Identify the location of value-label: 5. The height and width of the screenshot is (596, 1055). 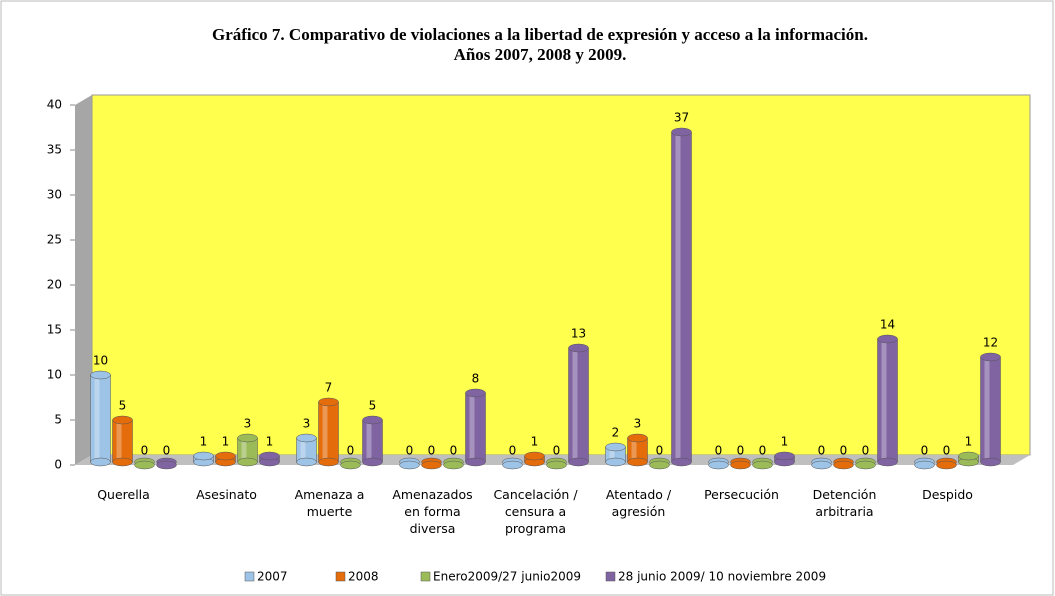
(373, 406).